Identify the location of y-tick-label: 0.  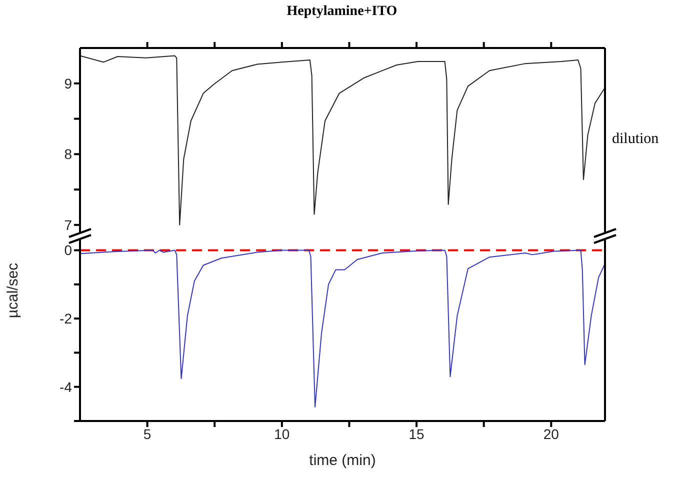
(68, 250).